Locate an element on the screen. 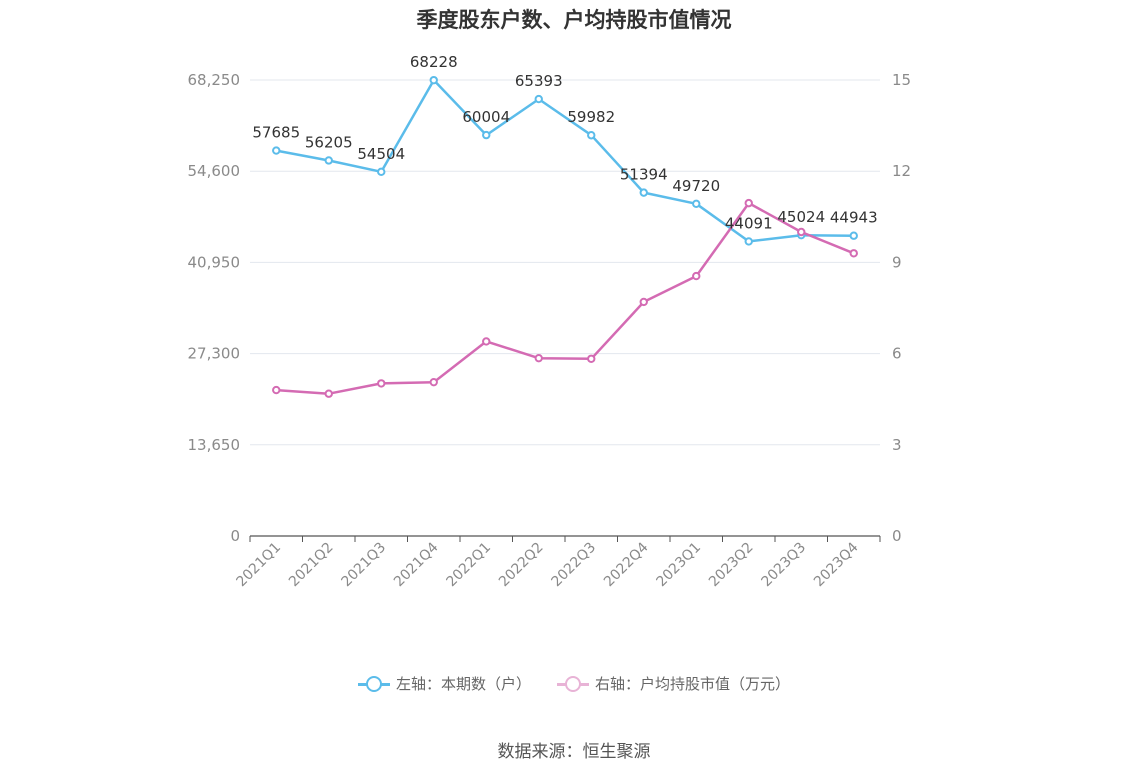 This screenshot has width=1148, height=776. data-label: 57685 is located at coordinates (276, 133).